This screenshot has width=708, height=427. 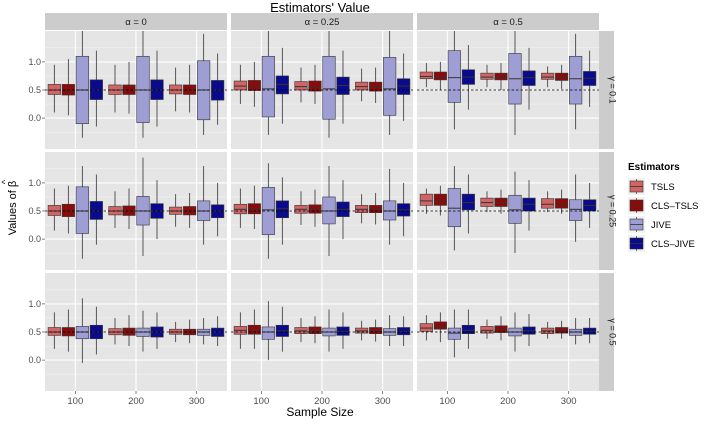 I want to click on y-axis-title-group: Values of β ^, so click(x=9, y=207).